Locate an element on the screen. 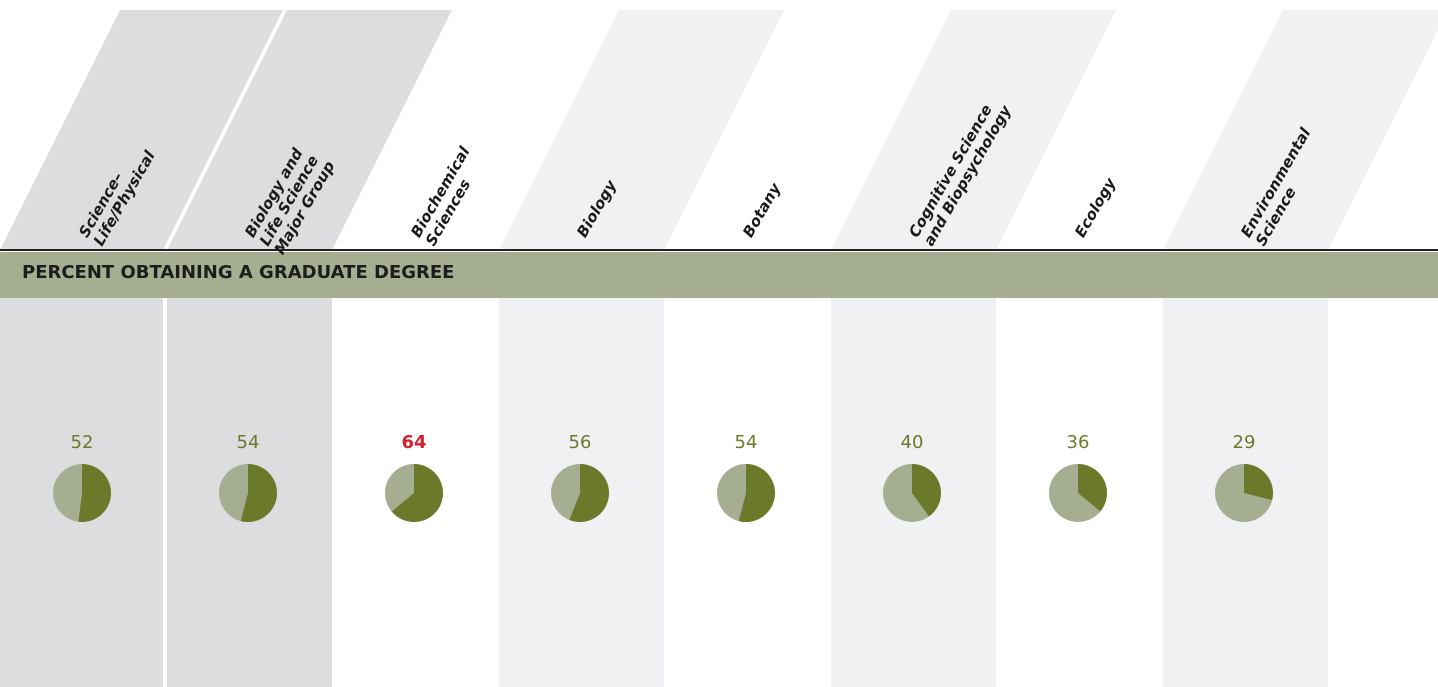 The height and width of the screenshot is (687, 1438). value-label: 52 is located at coordinates (82, 442).